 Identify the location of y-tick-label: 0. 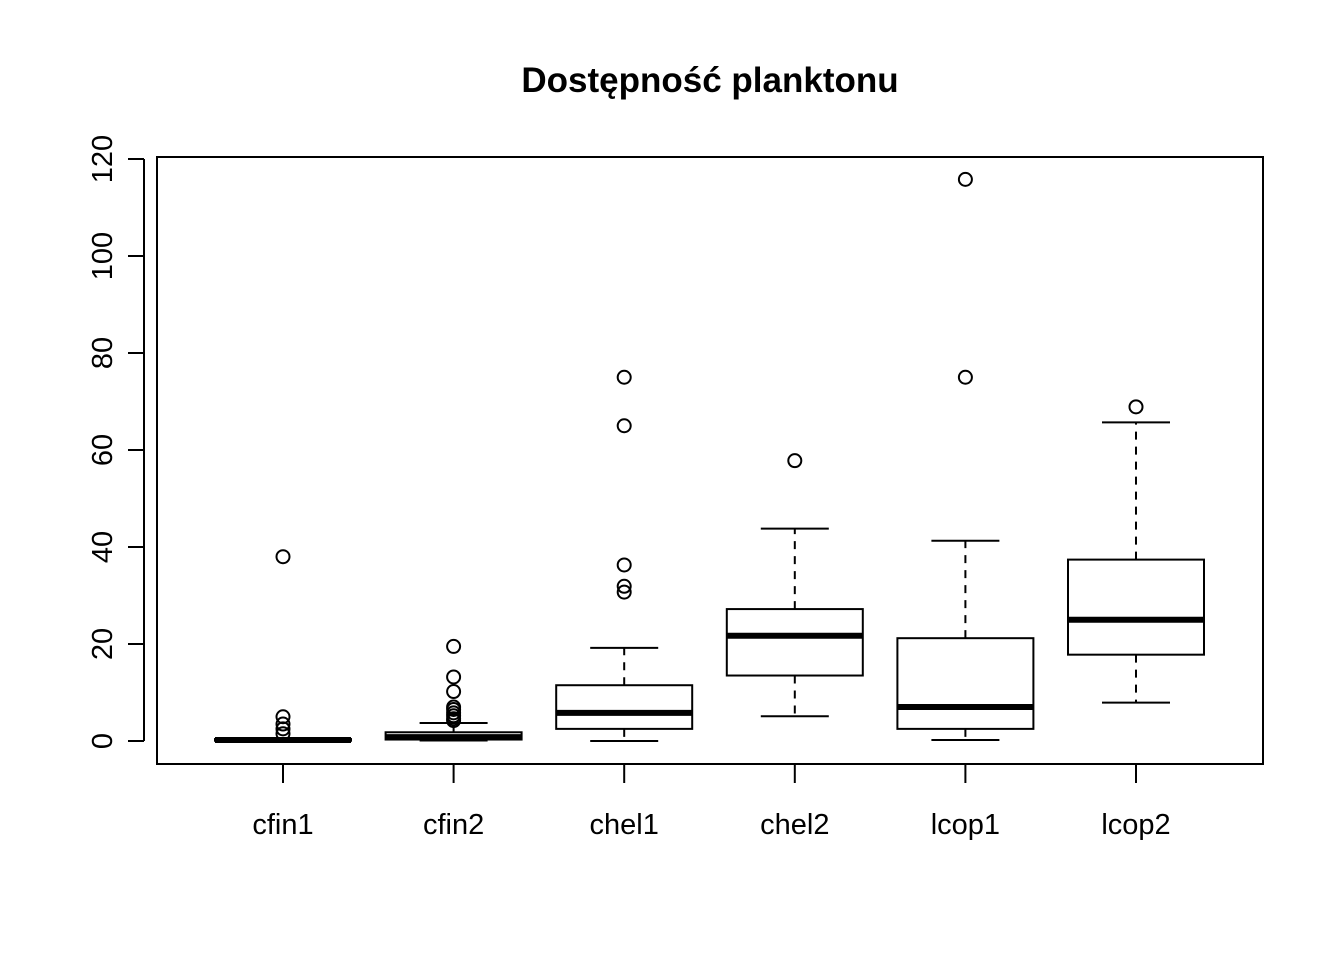
(103, 741).